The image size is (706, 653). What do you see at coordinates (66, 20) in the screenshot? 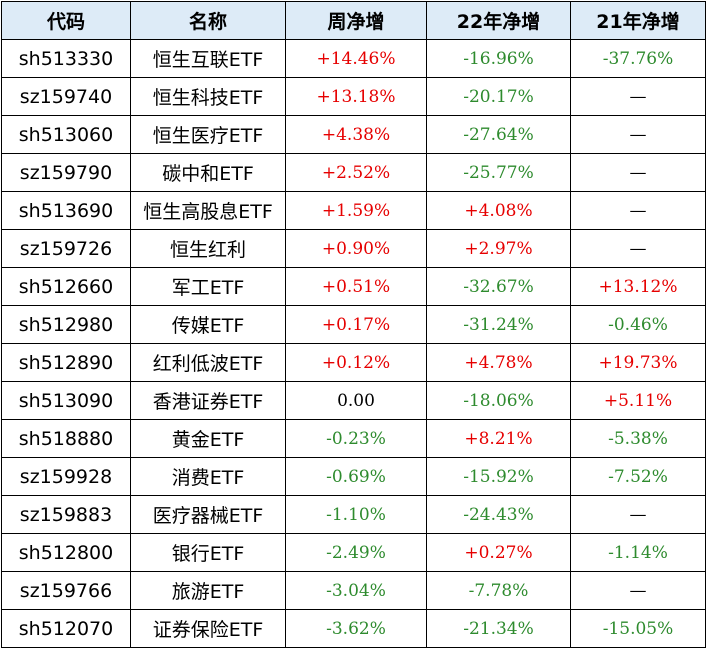
I see `header-code: 代码` at bounding box center [66, 20].